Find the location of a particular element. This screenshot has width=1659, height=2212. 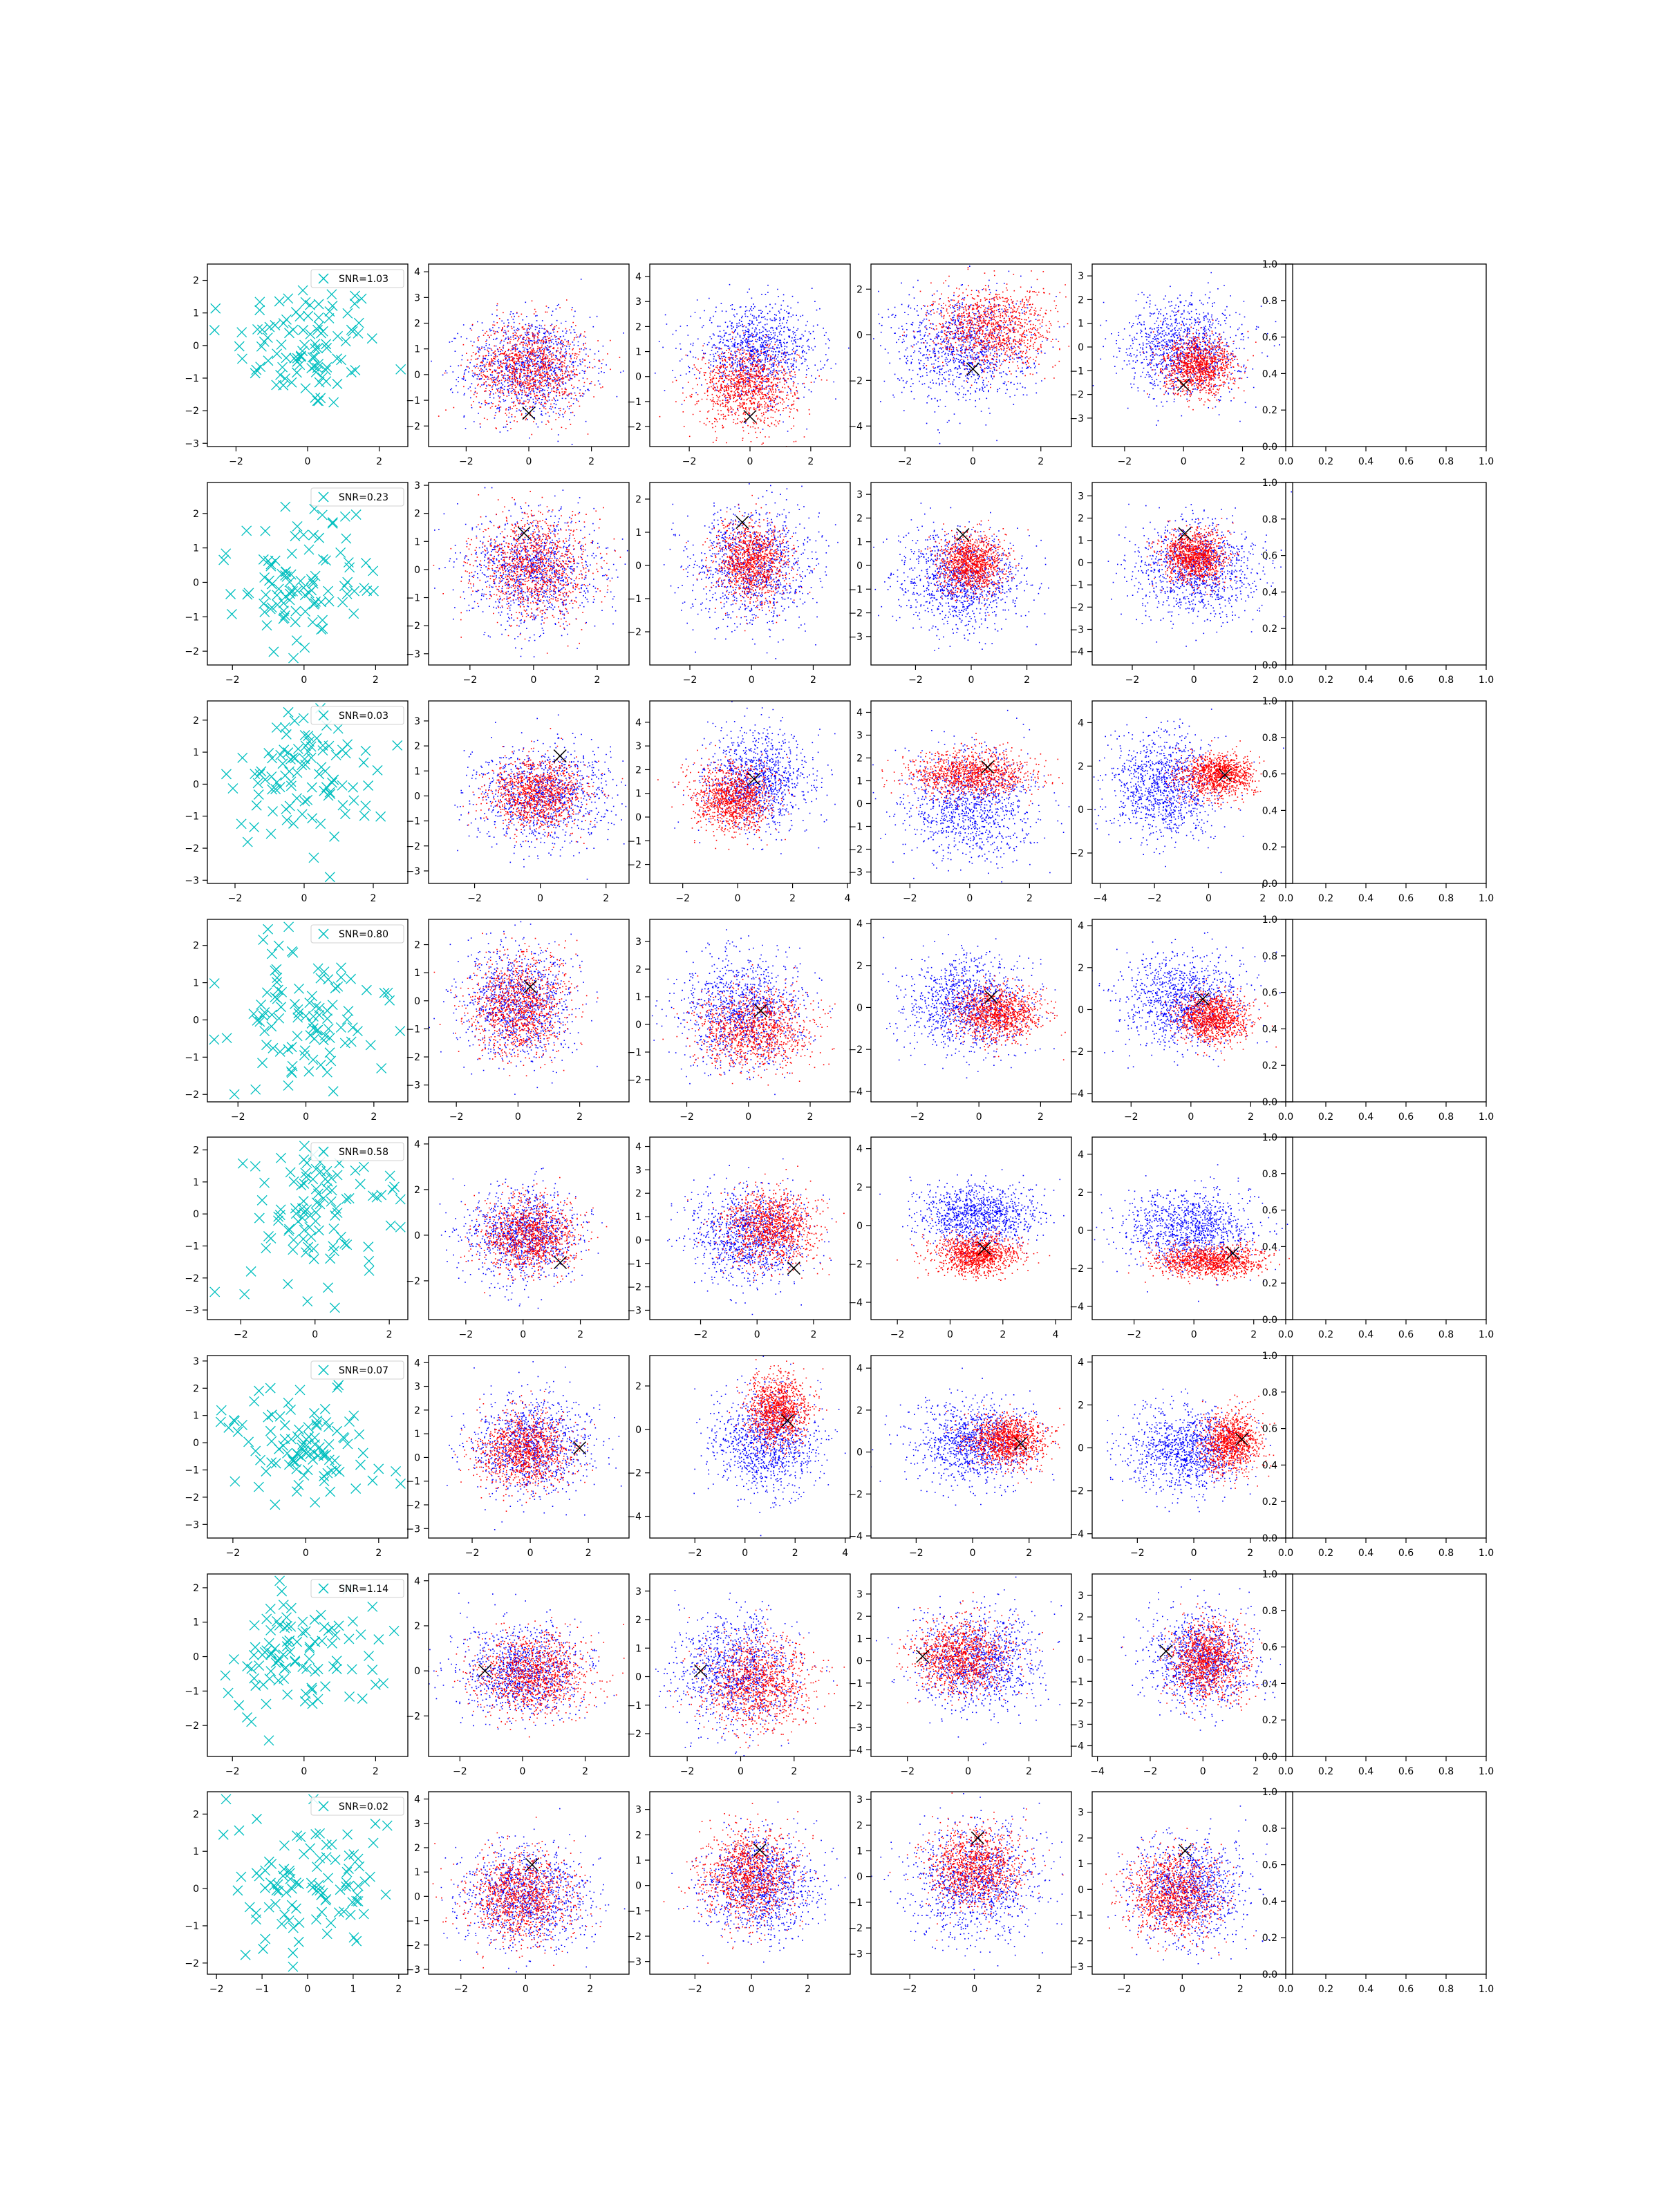

x-tick-label: 0.2 is located at coordinates (1325, 1117).